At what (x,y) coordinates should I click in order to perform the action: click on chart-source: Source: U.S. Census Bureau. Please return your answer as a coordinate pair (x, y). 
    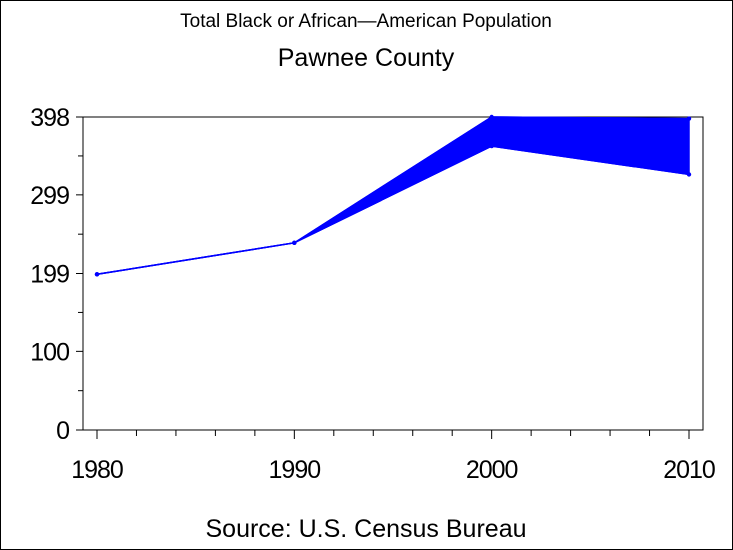
    Looking at the image, I should click on (366, 529).